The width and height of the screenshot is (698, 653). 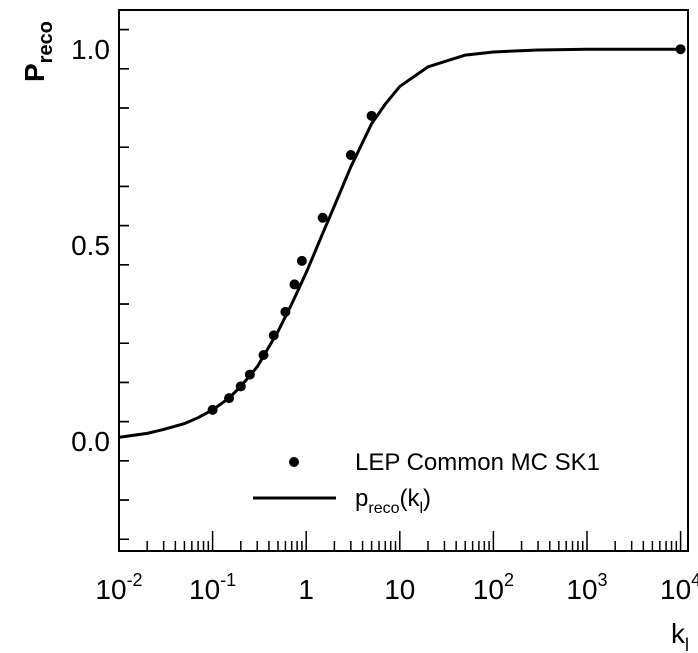 I want to click on legend-label-line: preco(kl), so click(x=393, y=501).